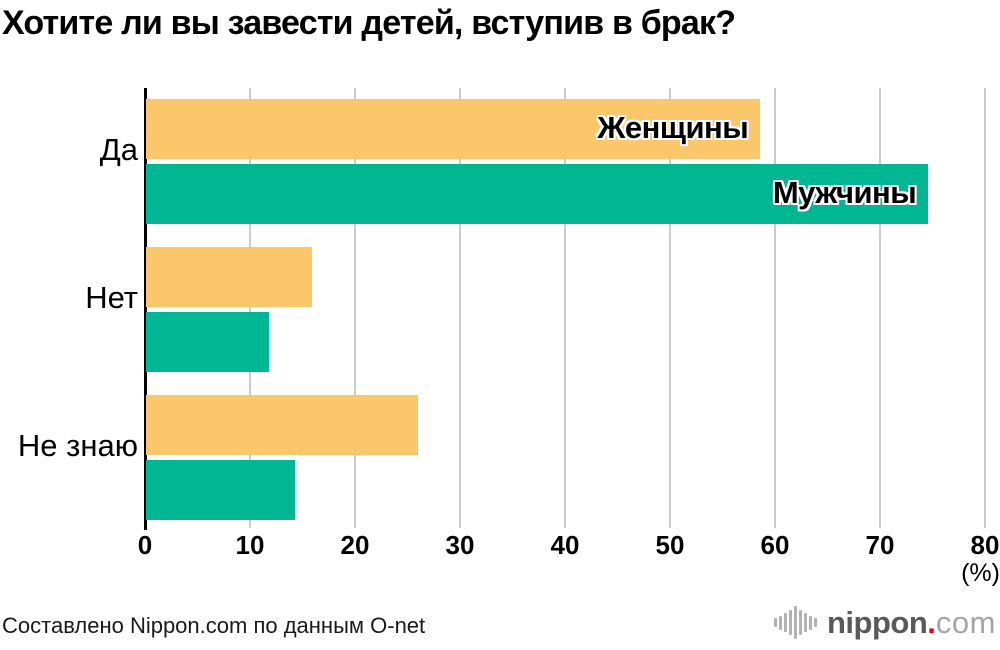  What do you see at coordinates (844, 192) in the screenshot?
I see `series-label-Мужчины: Мужчины` at bounding box center [844, 192].